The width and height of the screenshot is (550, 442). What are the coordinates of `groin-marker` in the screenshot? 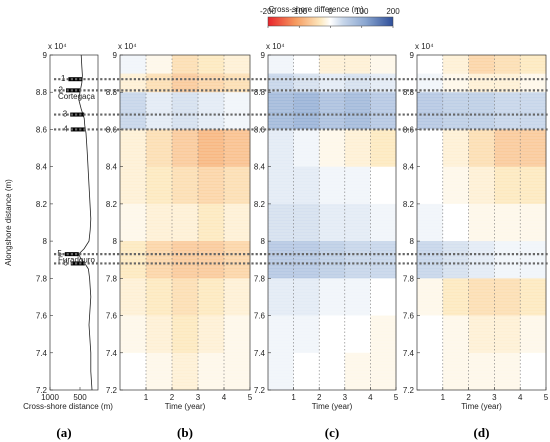 It's located at (77, 129).